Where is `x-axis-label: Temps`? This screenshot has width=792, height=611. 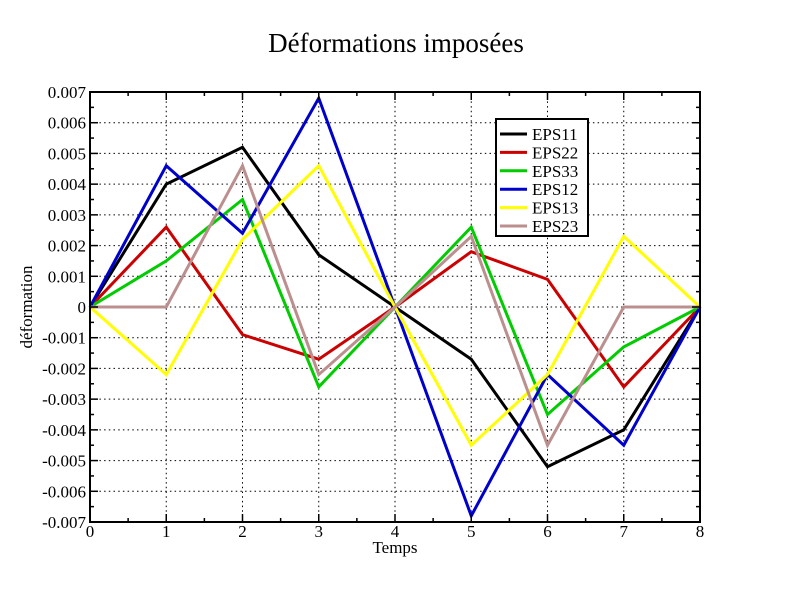 x-axis-label: Temps is located at coordinates (394, 547).